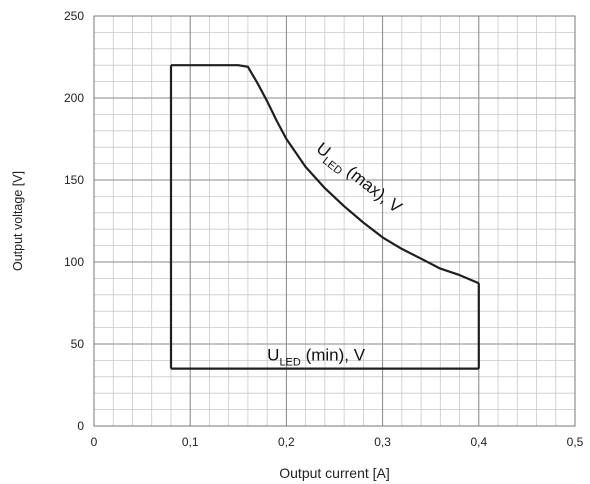 This screenshot has height=484, width=590. What do you see at coordinates (74, 262) in the screenshot?
I see `y-tick-label: 100` at bounding box center [74, 262].